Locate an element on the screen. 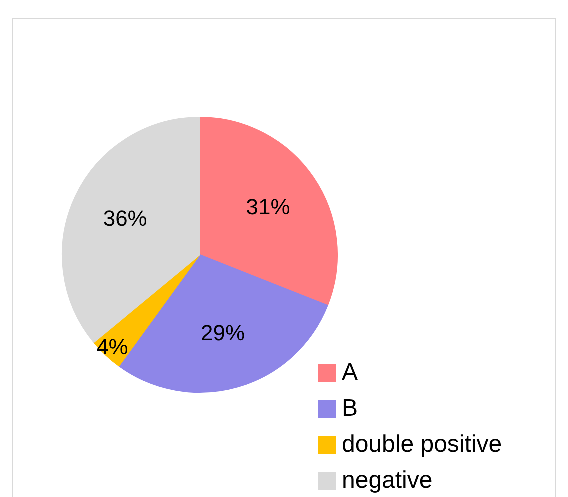 This screenshot has height=497, width=568. data-label: 29% is located at coordinates (223, 333).